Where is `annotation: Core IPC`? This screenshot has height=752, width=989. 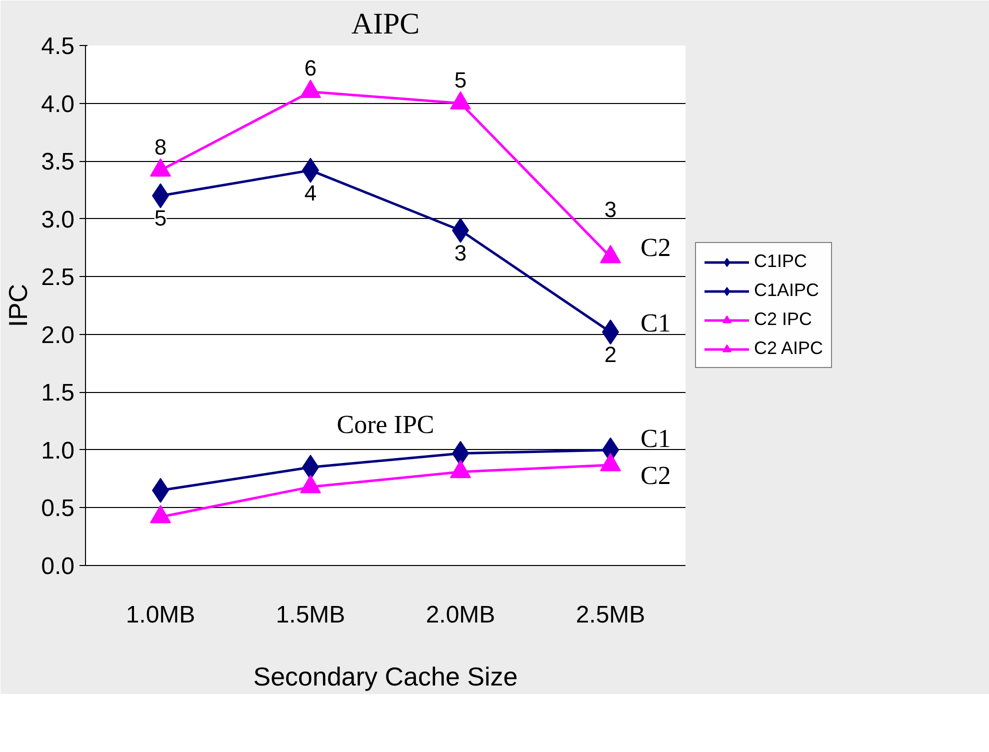
annotation: Core IPC is located at coordinates (385, 425).